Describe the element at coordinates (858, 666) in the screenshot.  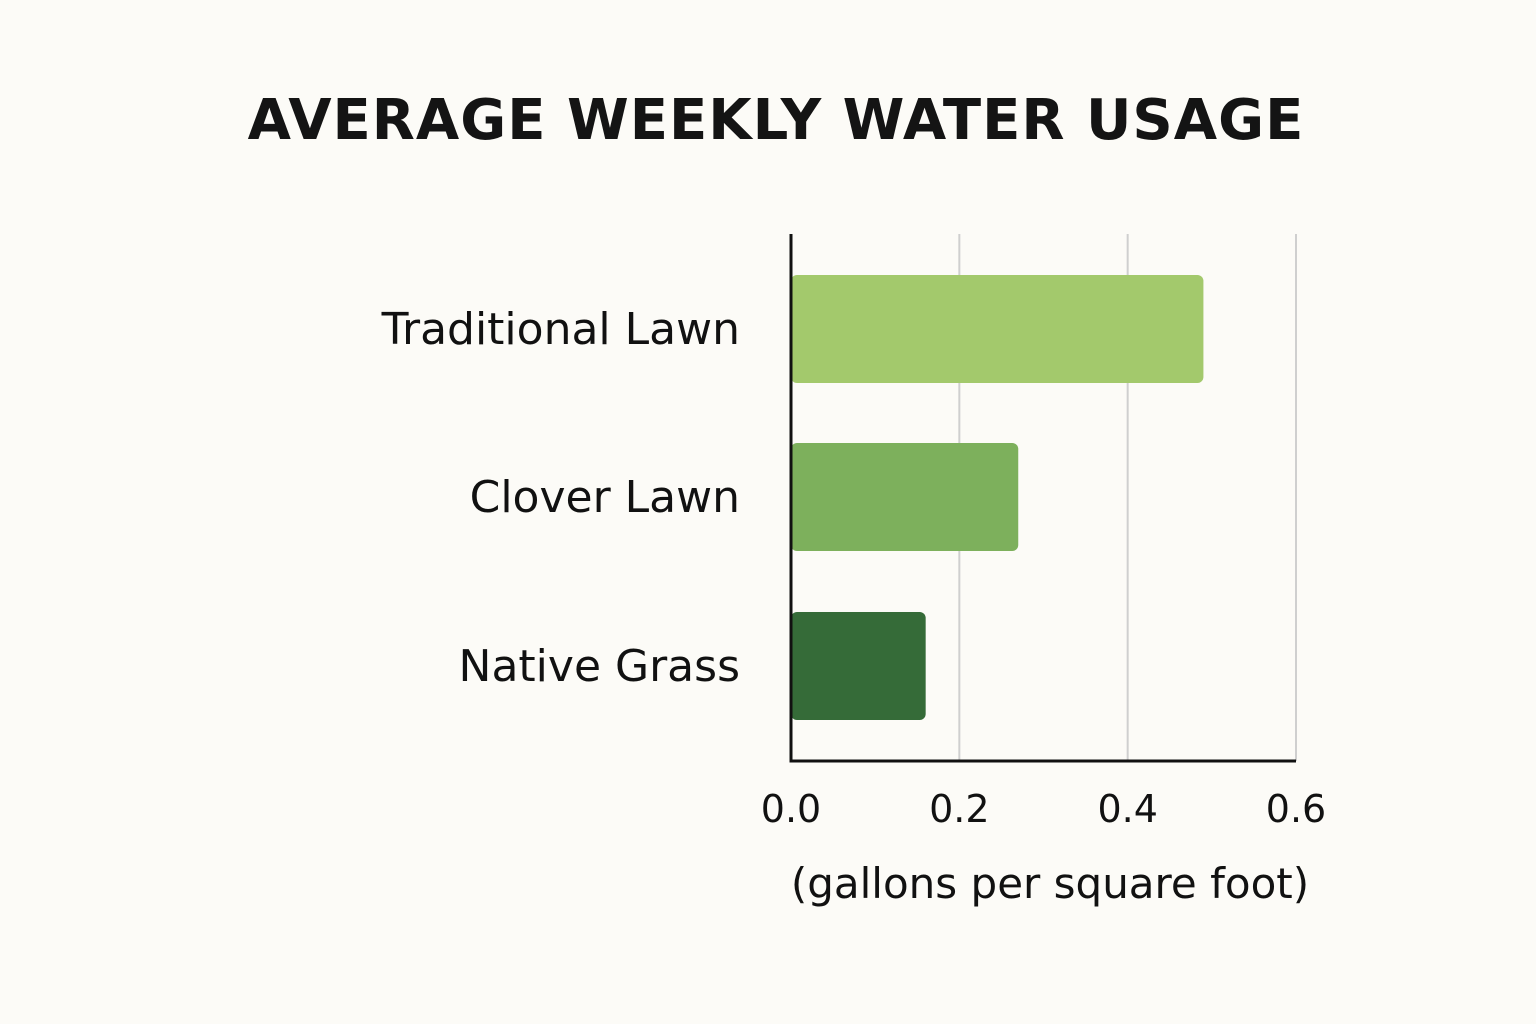
I see `bar-native-grass` at that location.